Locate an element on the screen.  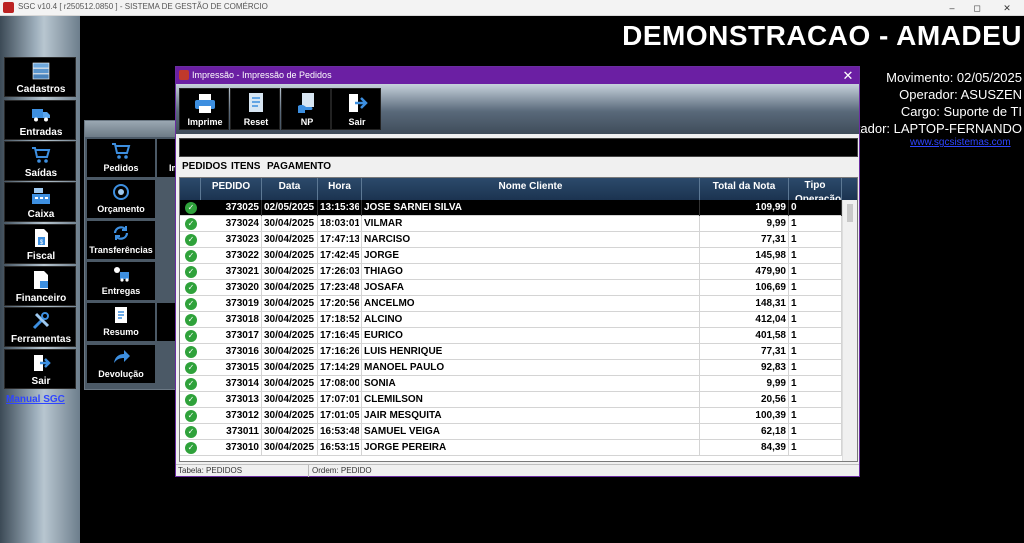
sidebar-item-saidas: Saídas is located at coordinates (40, 161).